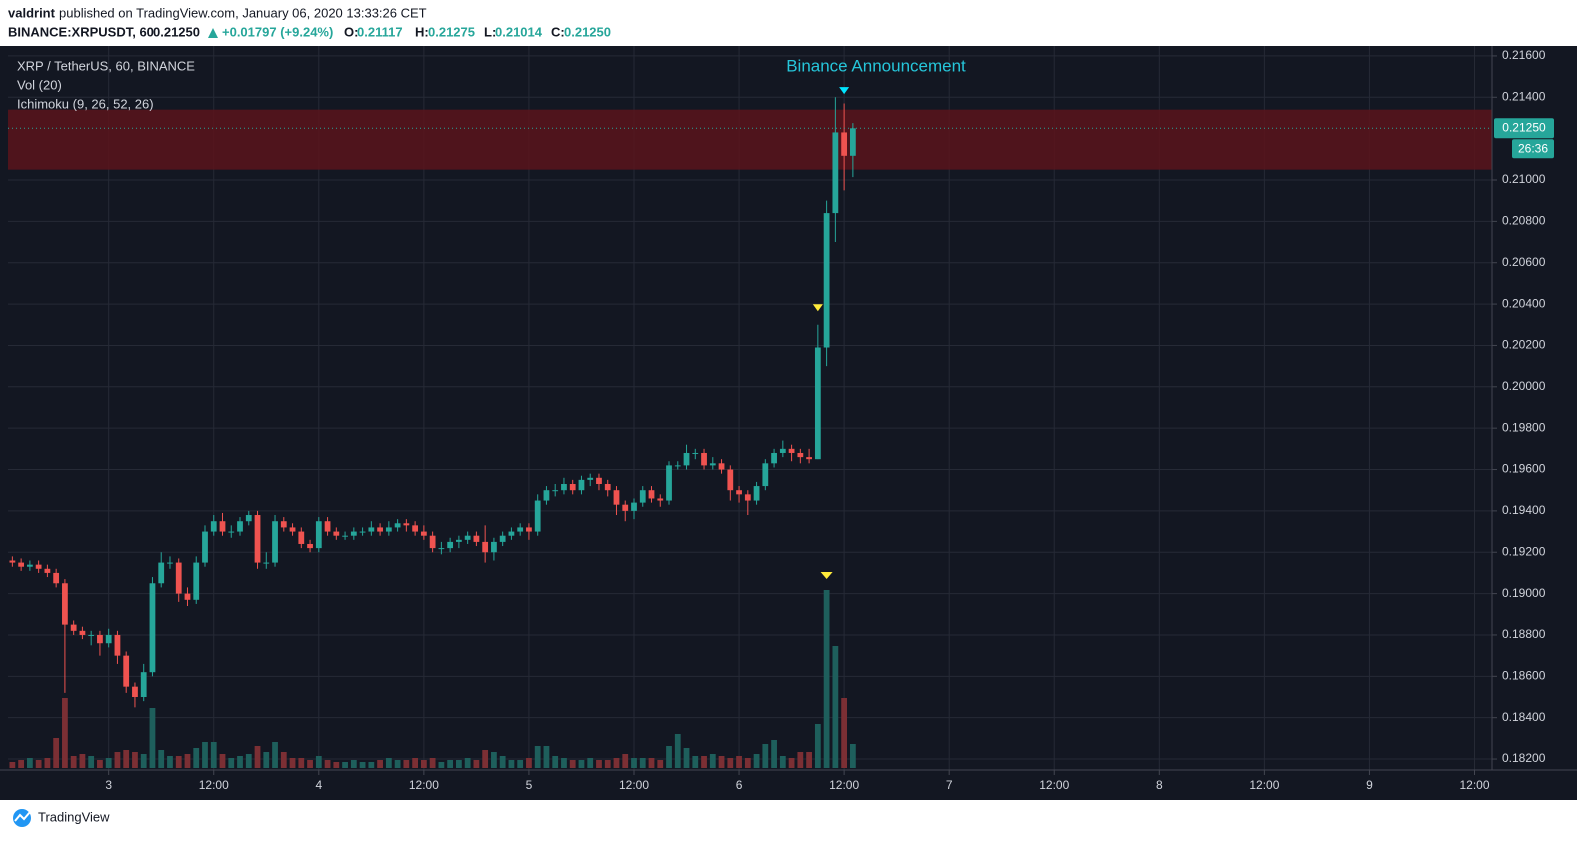 Image resolution: width=1577 pixels, height=844 pixels. What do you see at coordinates (1524, 55) in the screenshot?
I see `y-tick-label: 0.21600` at bounding box center [1524, 55].